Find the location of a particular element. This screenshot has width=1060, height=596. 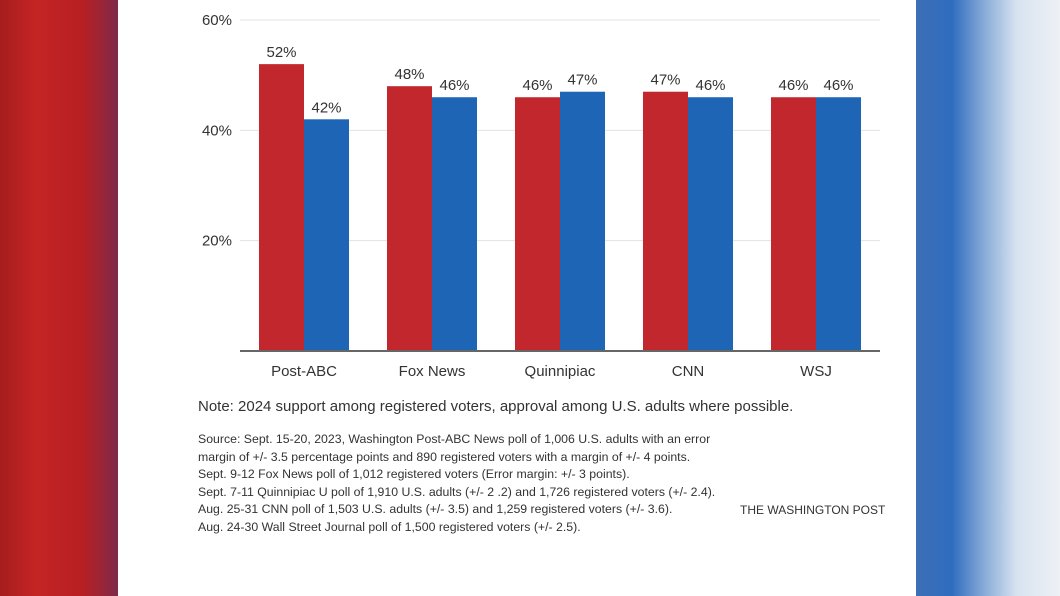

bar-value-label: 48% is located at coordinates (409, 74).